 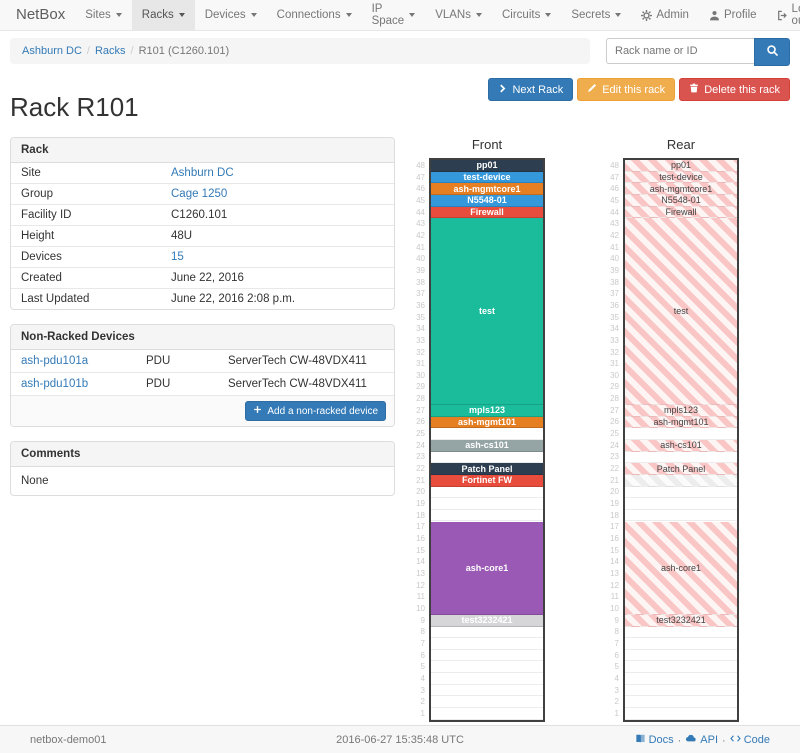 I want to click on unit-number: 38, so click(x=420, y=282).